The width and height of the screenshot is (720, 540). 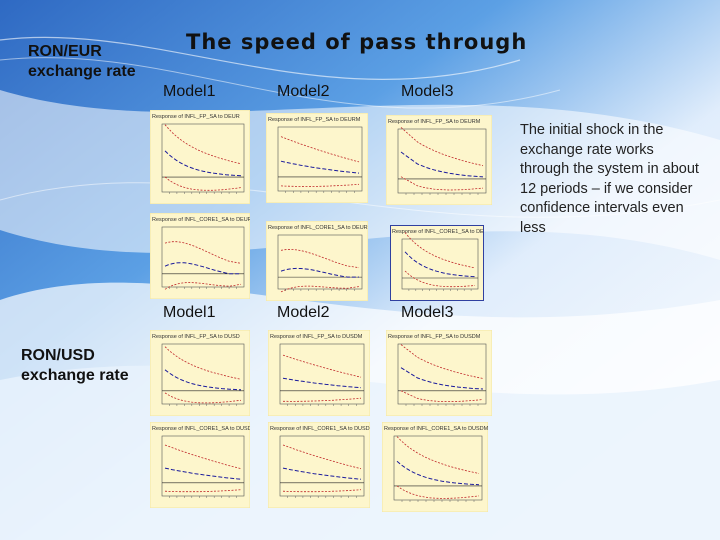 What do you see at coordinates (75, 366) in the screenshot?
I see `ron-usd-label: RON/USD exchange rate` at bounding box center [75, 366].